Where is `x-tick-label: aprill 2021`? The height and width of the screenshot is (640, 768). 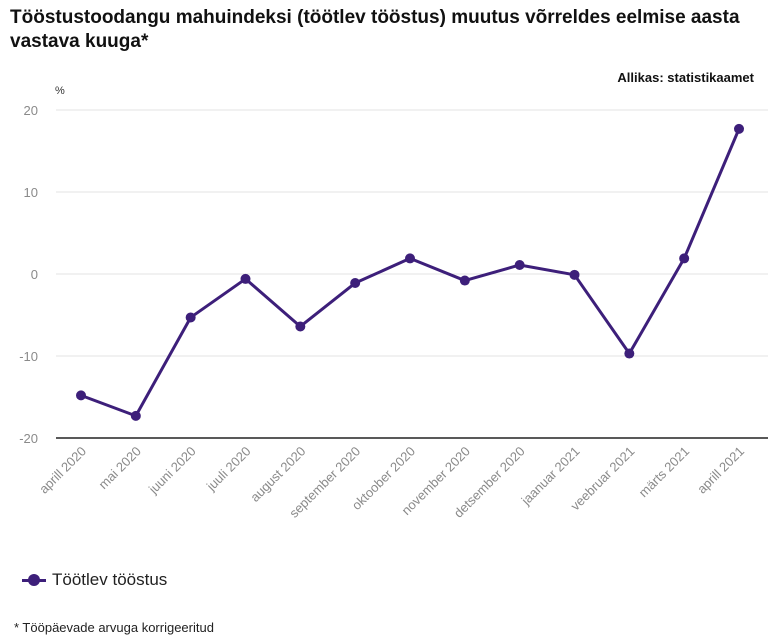
x-tick-label: aprill 2021 is located at coordinates (720, 470).